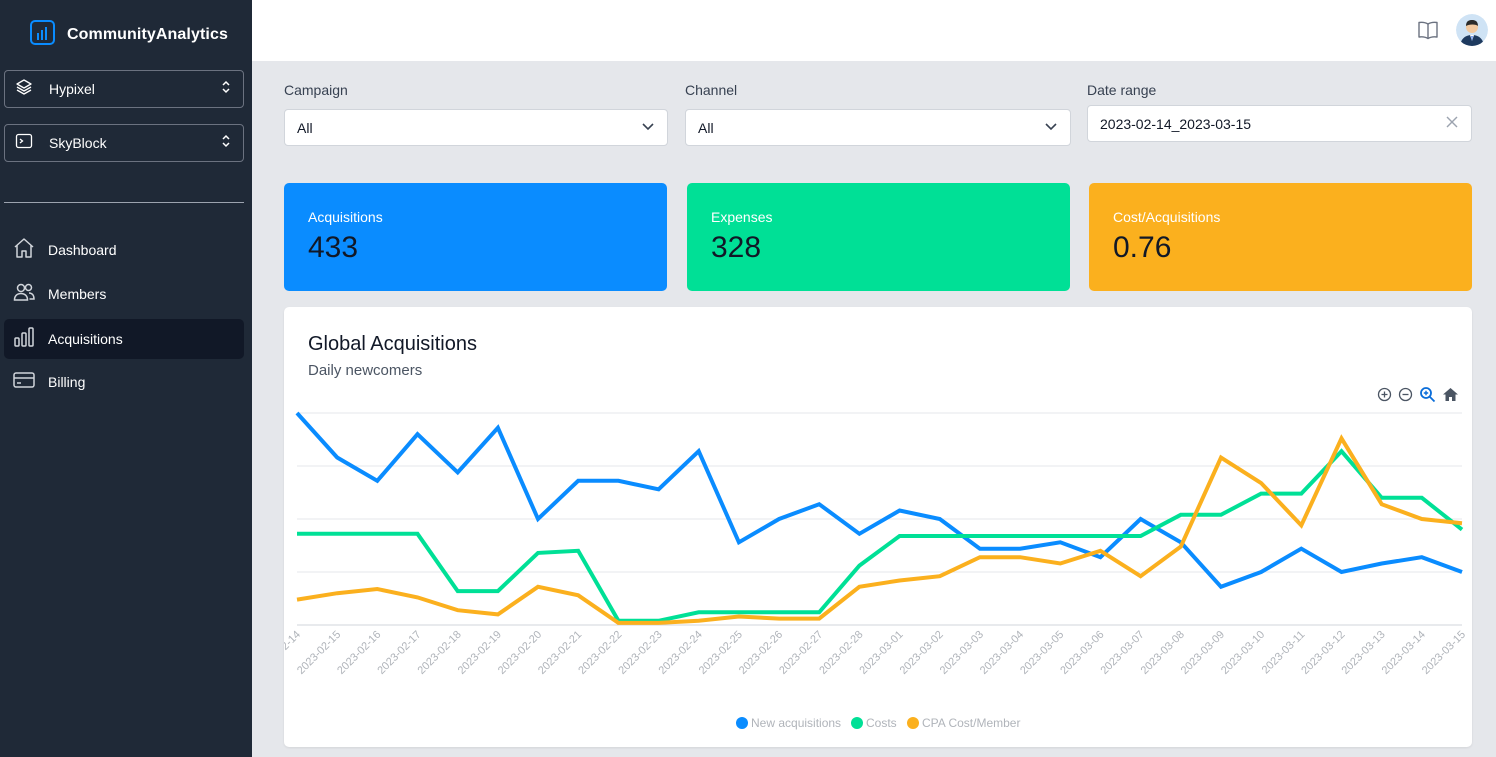 This screenshot has height=757, width=1496. Describe the element at coordinates (124, 339) in the screenshot. I see `sidebar-item-acquisitions: Acquisitions` at that location.